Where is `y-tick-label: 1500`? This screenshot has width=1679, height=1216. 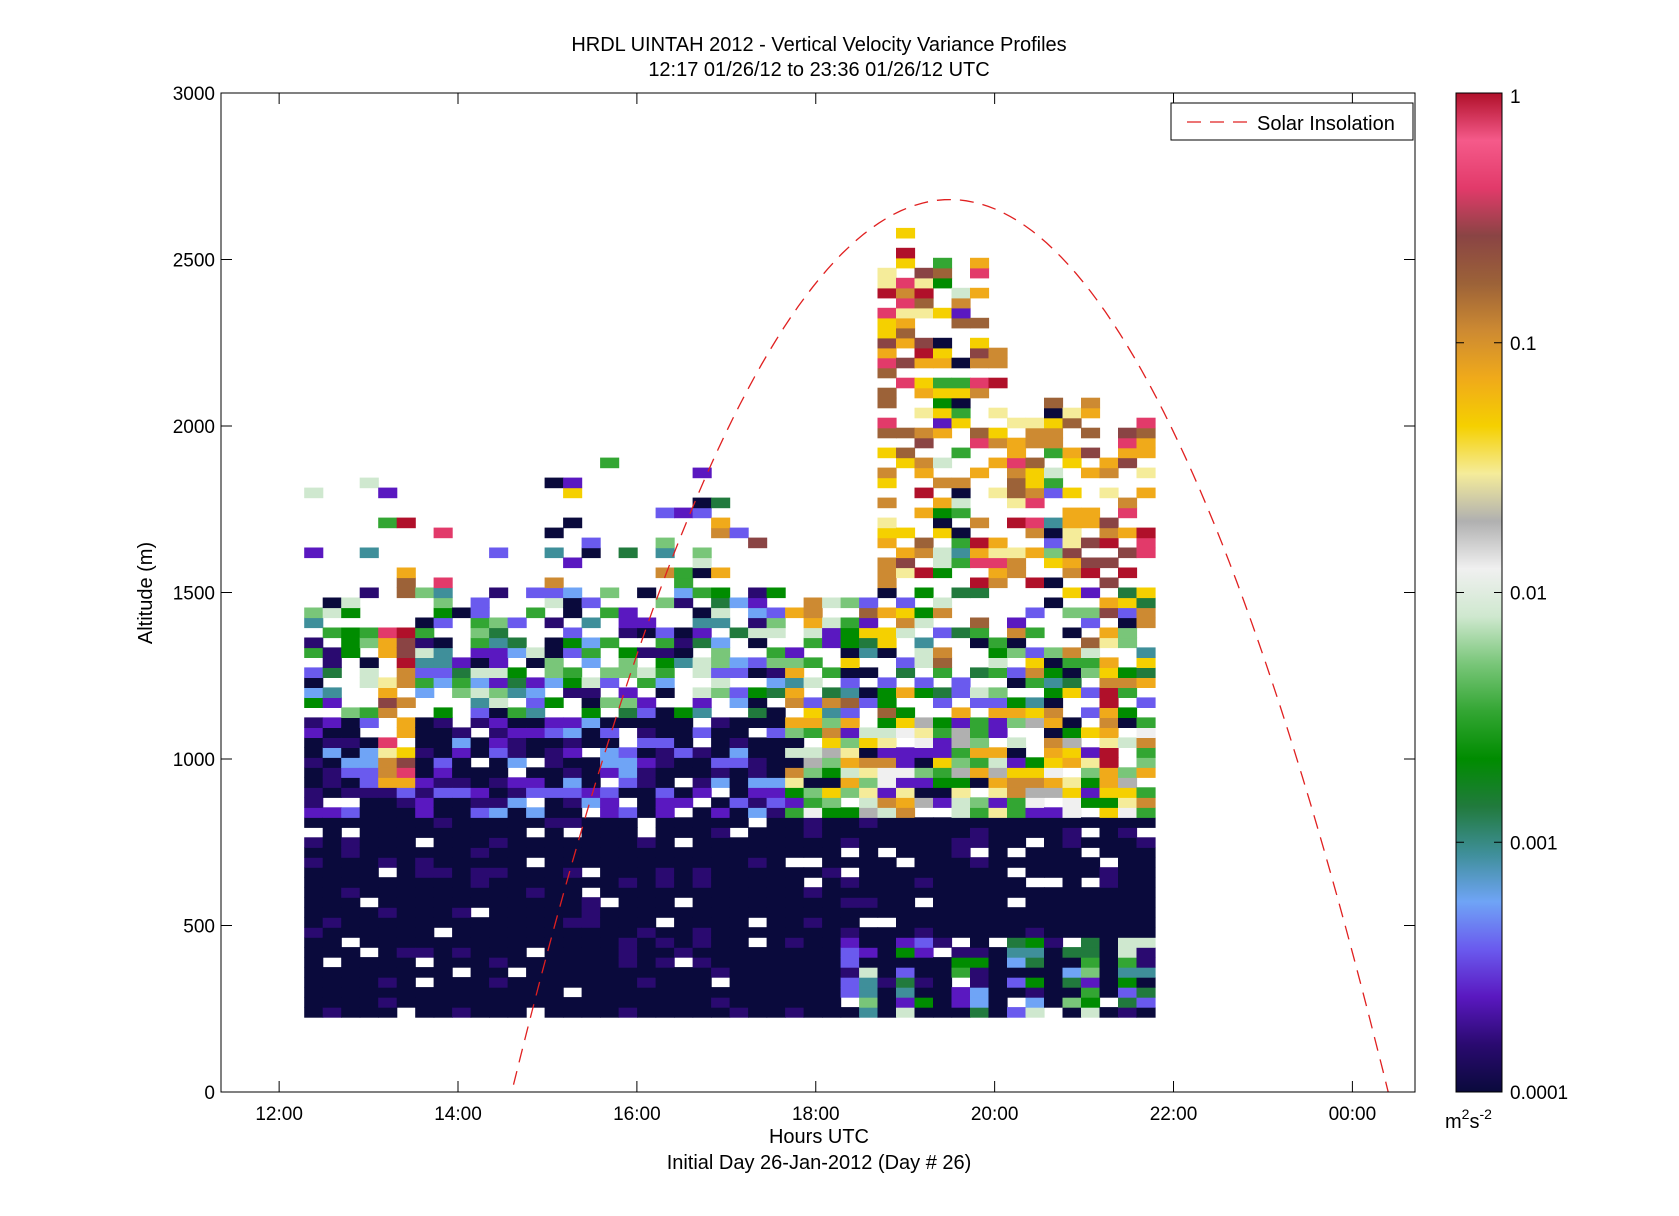
y-tick-label: 1500 is located at coordinates (194, 594).